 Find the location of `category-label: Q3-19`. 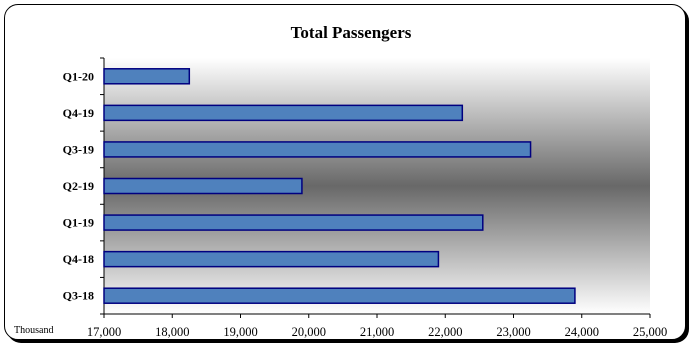

category-label: Q3-19 is located at coordinates (78, 149).